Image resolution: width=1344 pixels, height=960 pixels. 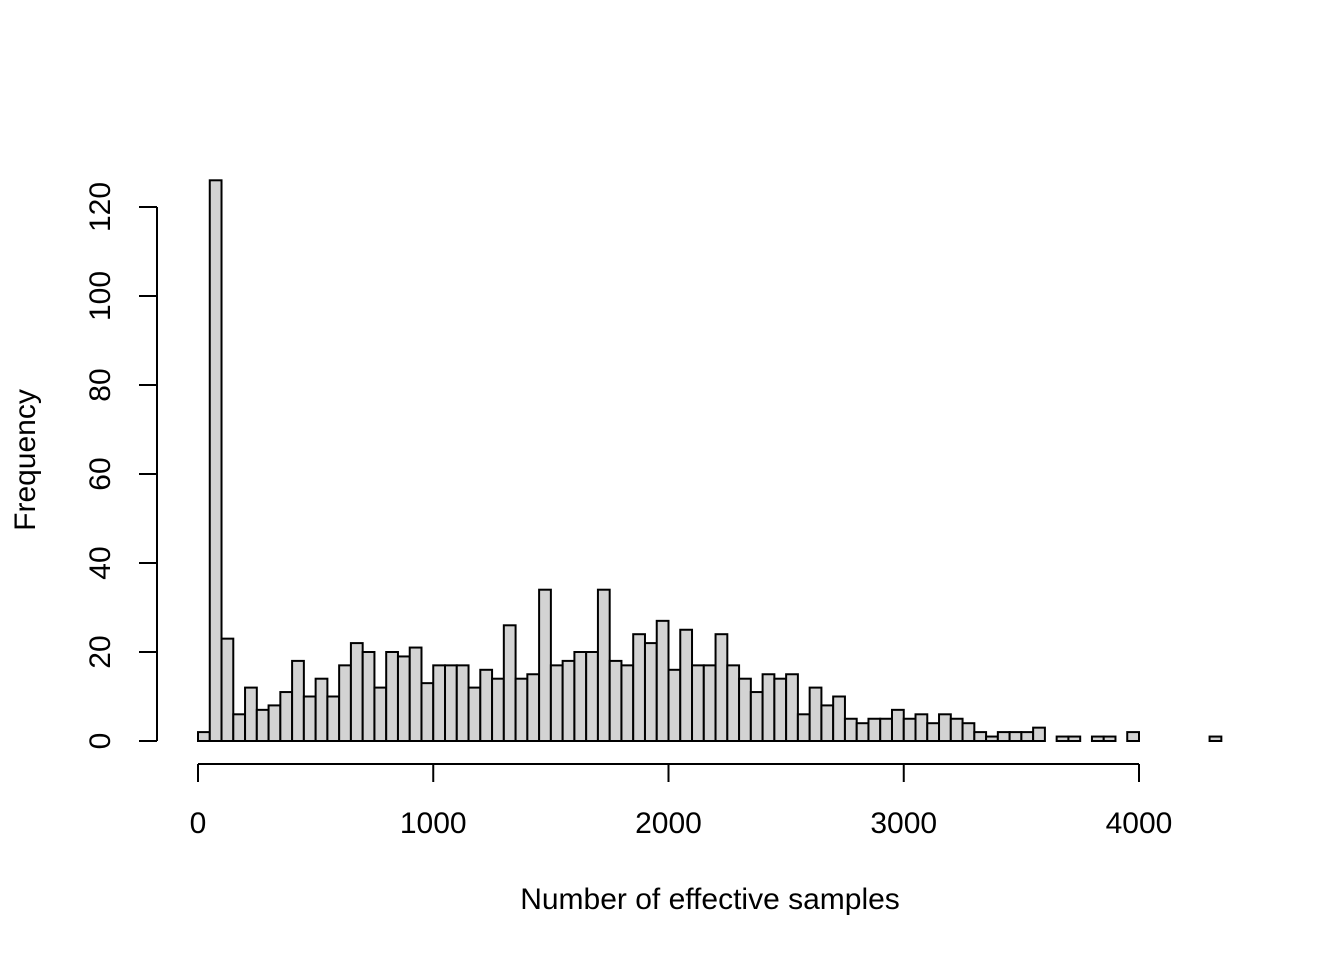 What do you see at coordinates (100, 741) in the screenshot?
I see `y-tick-label: 0` at bounding box center [100, 741].